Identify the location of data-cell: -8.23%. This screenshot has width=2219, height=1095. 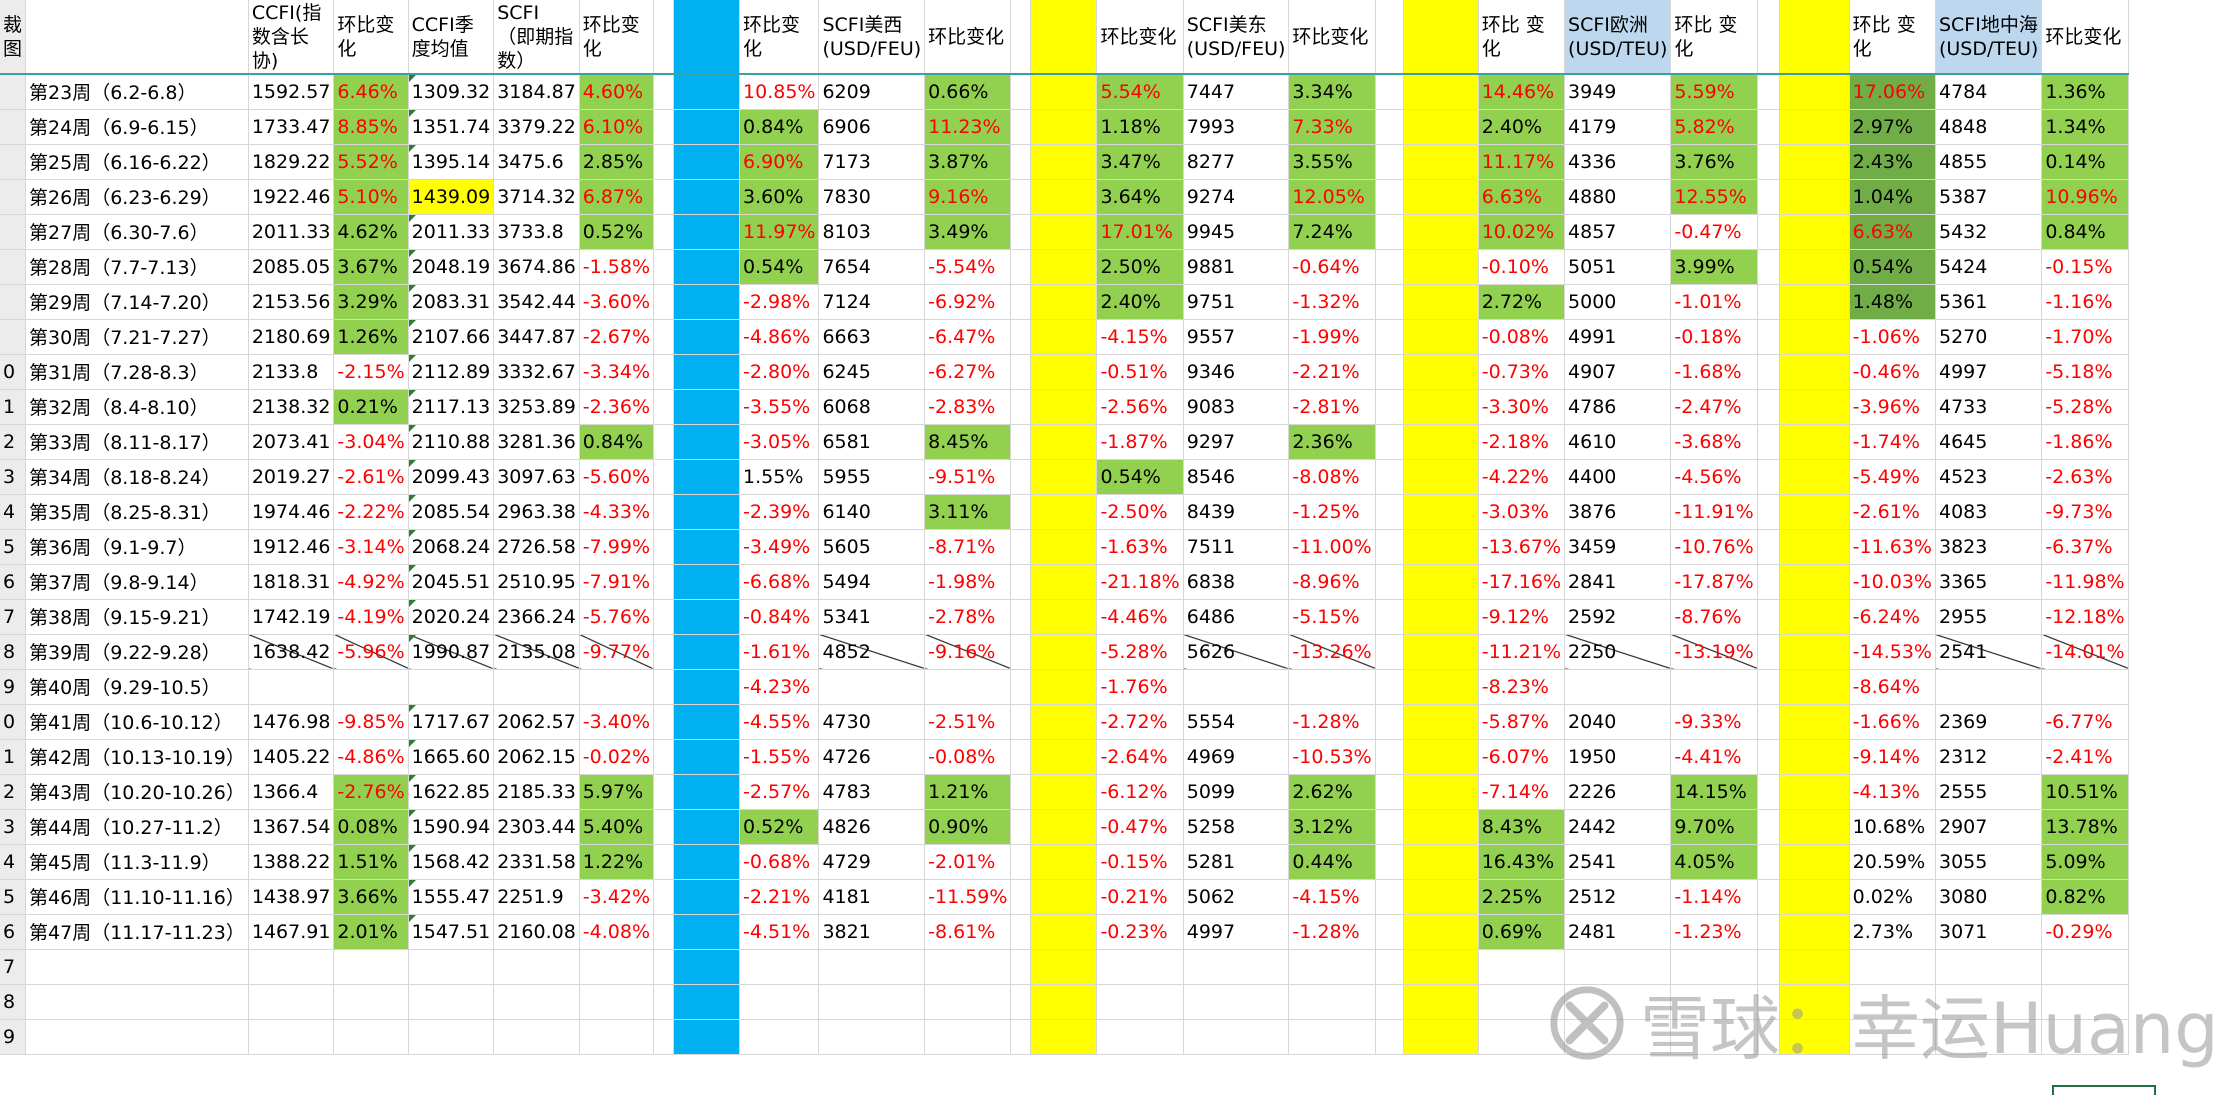
(1522, 687).